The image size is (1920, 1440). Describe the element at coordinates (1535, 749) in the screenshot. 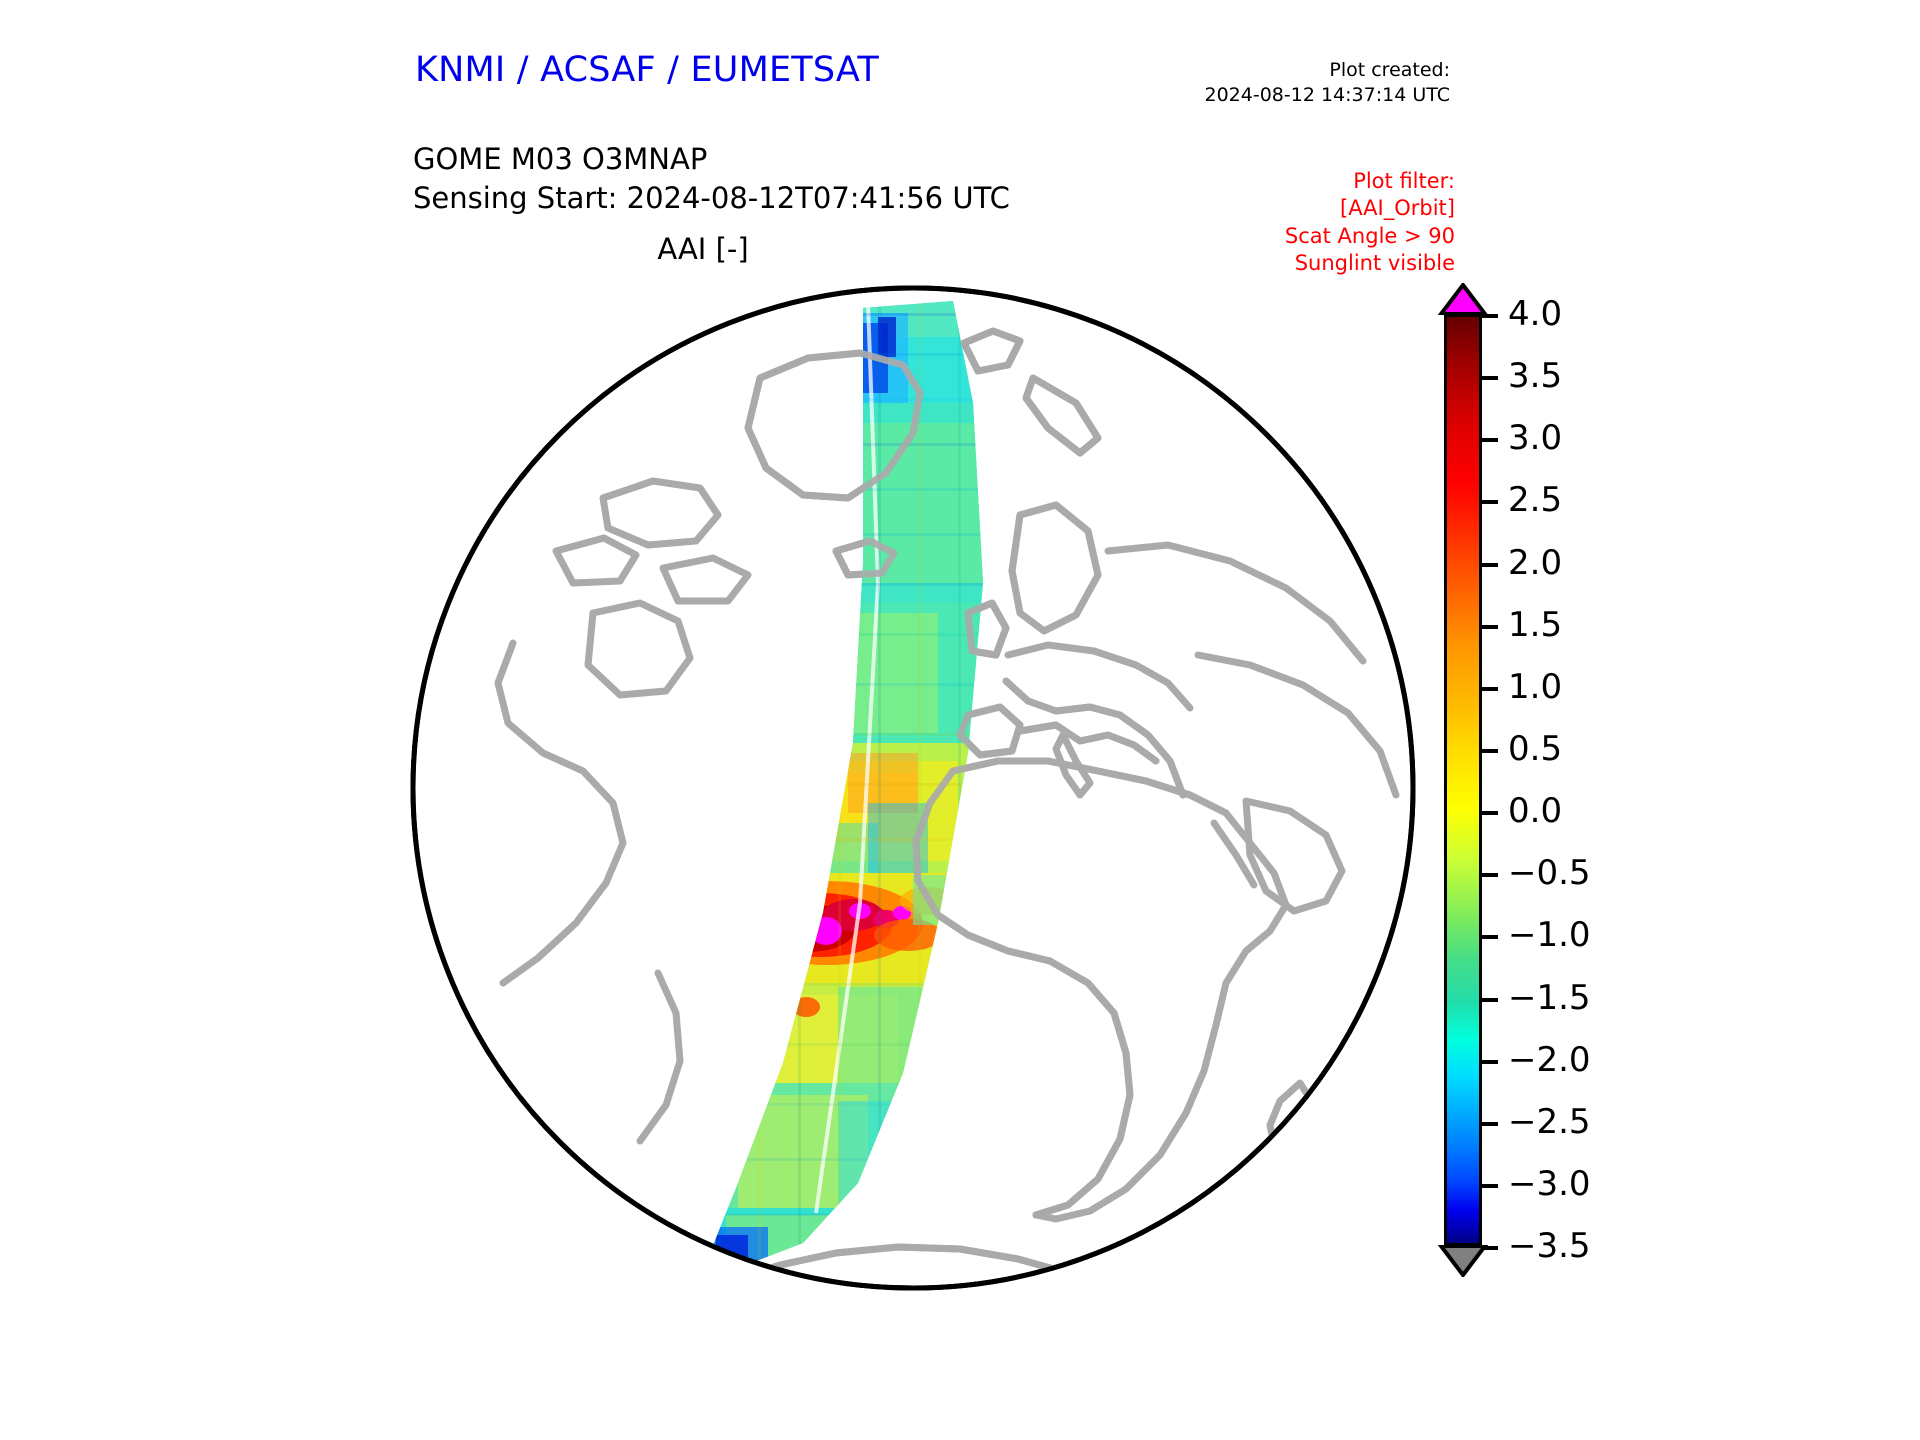

I see `colorbar-label-7: 0.5` at that location.